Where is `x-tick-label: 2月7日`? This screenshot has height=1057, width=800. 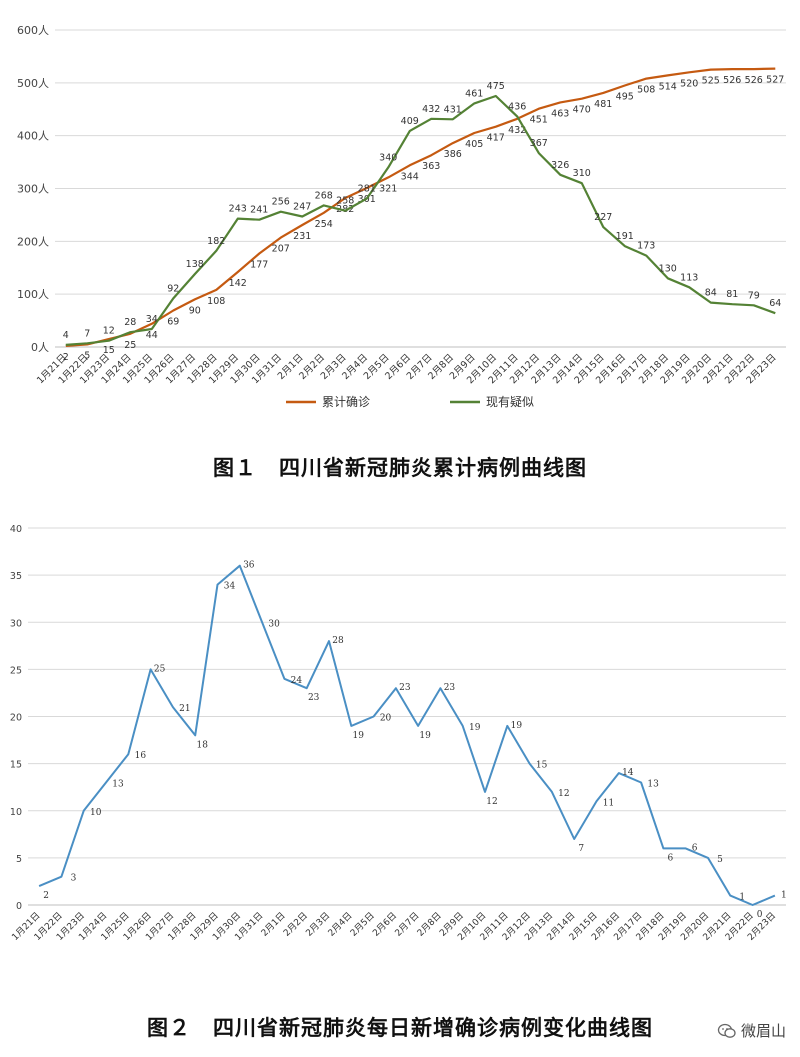 x-tick-label: 2月7日 is located at coordinates (407, 924).